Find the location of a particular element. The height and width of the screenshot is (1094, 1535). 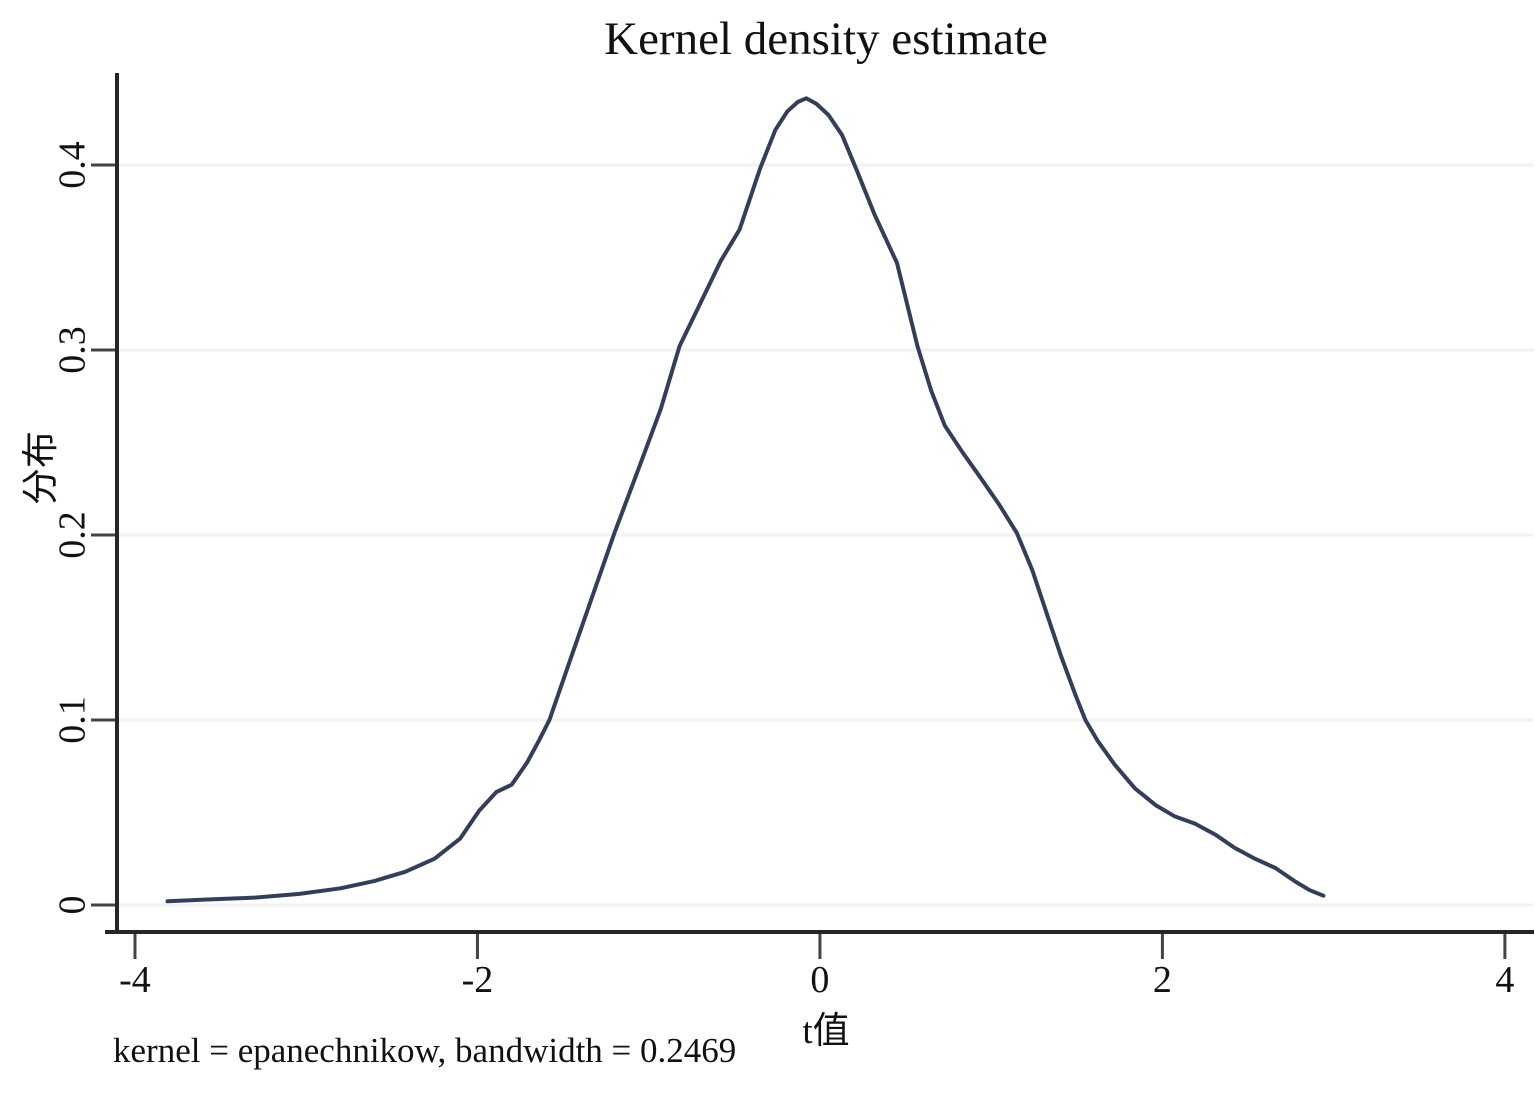

x-tick-label: 0 is located at coordinates (819, 980).